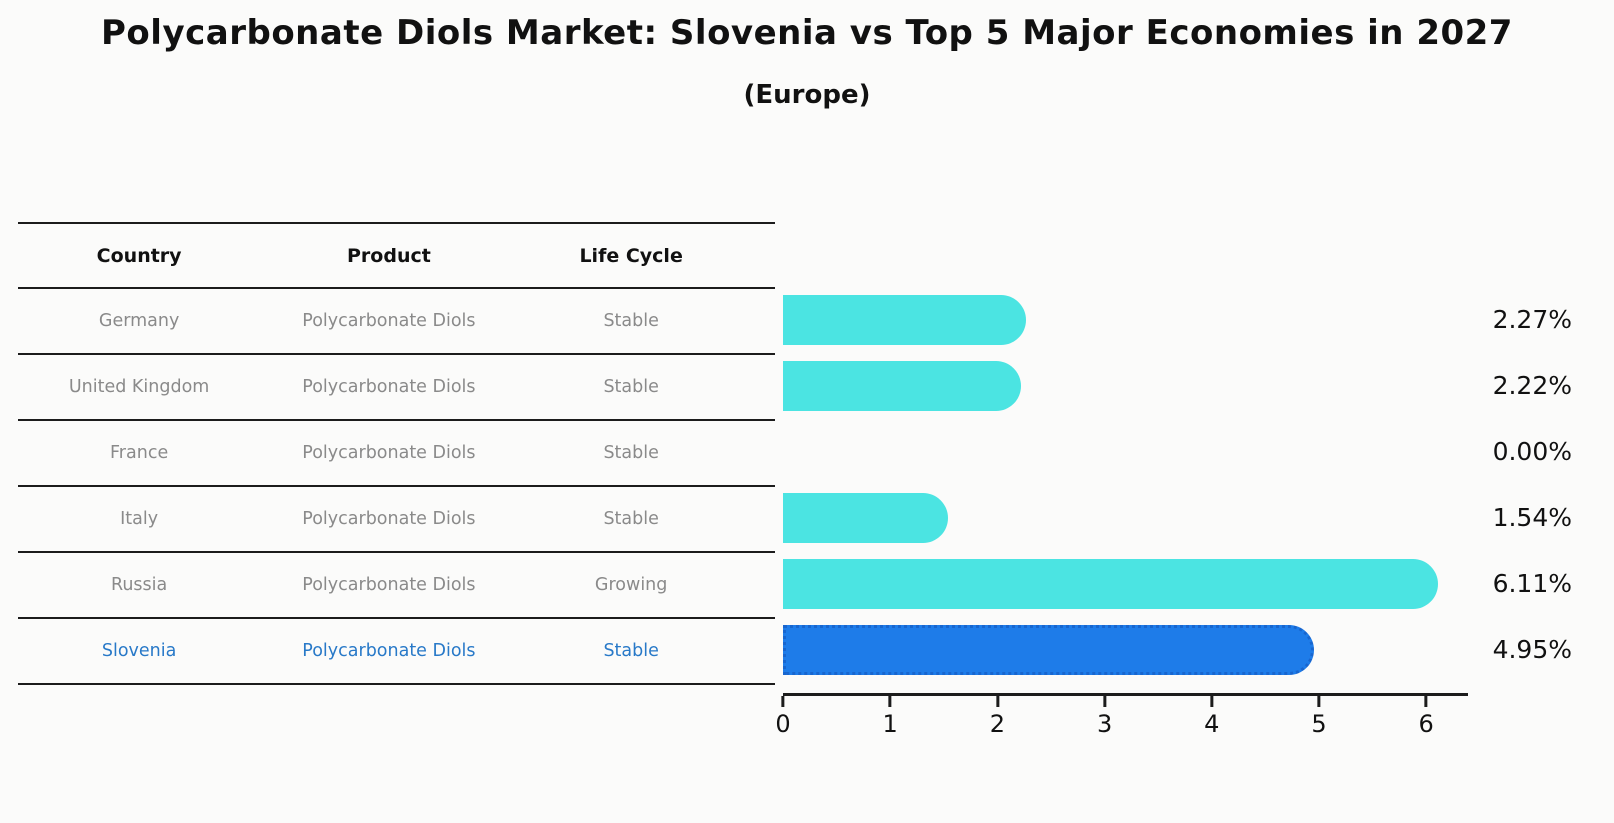 The image size is (1614, 823). I want to click on x-axis-tick-1: 1, so click(890, 716).